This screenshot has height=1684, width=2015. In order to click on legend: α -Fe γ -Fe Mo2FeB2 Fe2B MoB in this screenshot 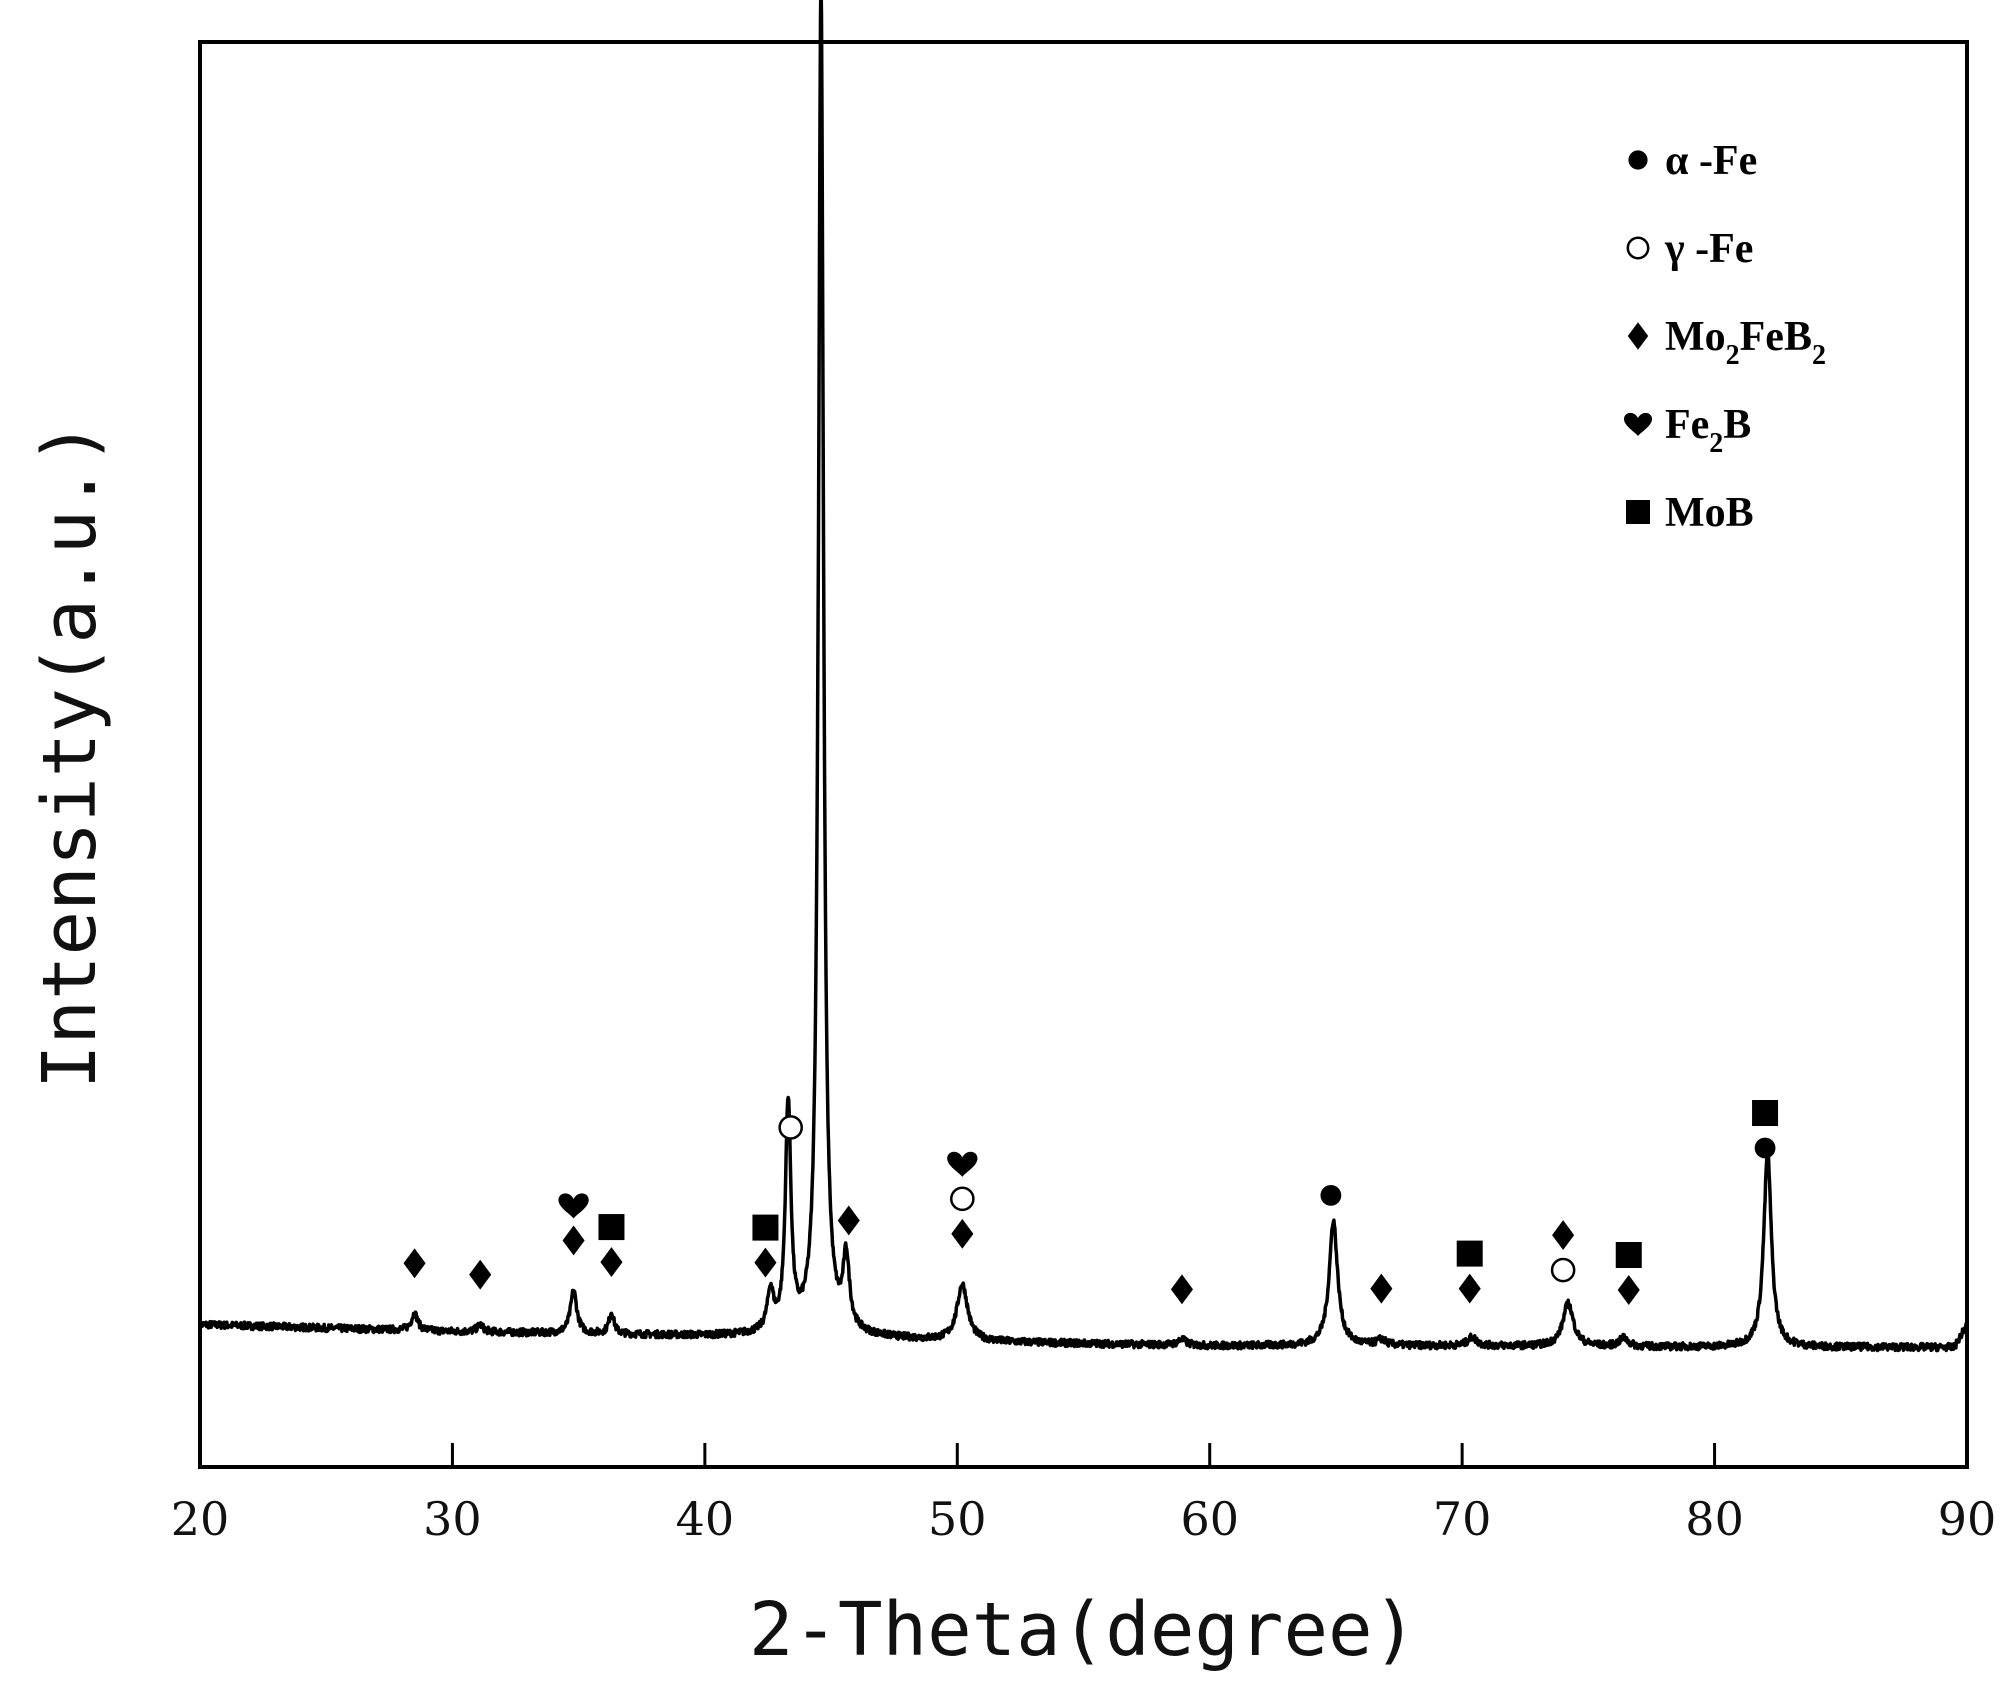, I will do `click(1725, 337)`.